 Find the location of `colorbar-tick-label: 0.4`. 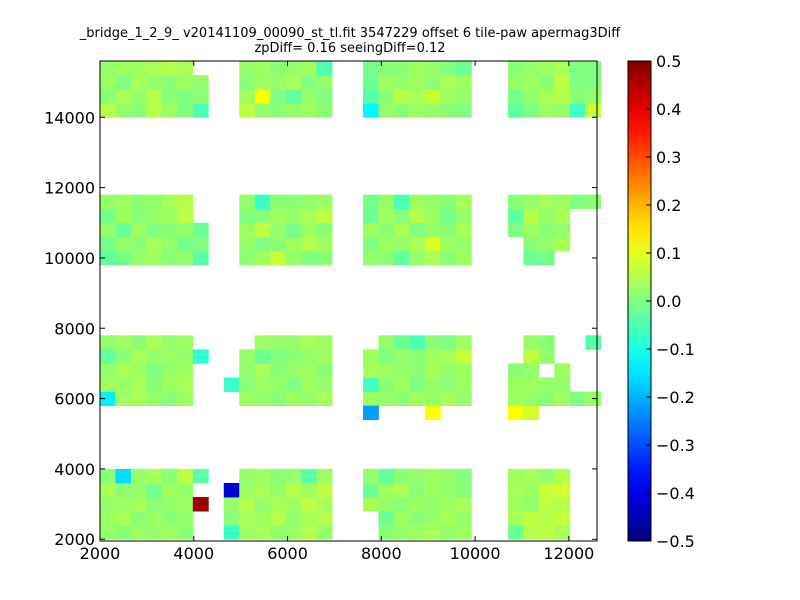

colorbar-tick-label: 0.4 is located at coordinates (668, 109).